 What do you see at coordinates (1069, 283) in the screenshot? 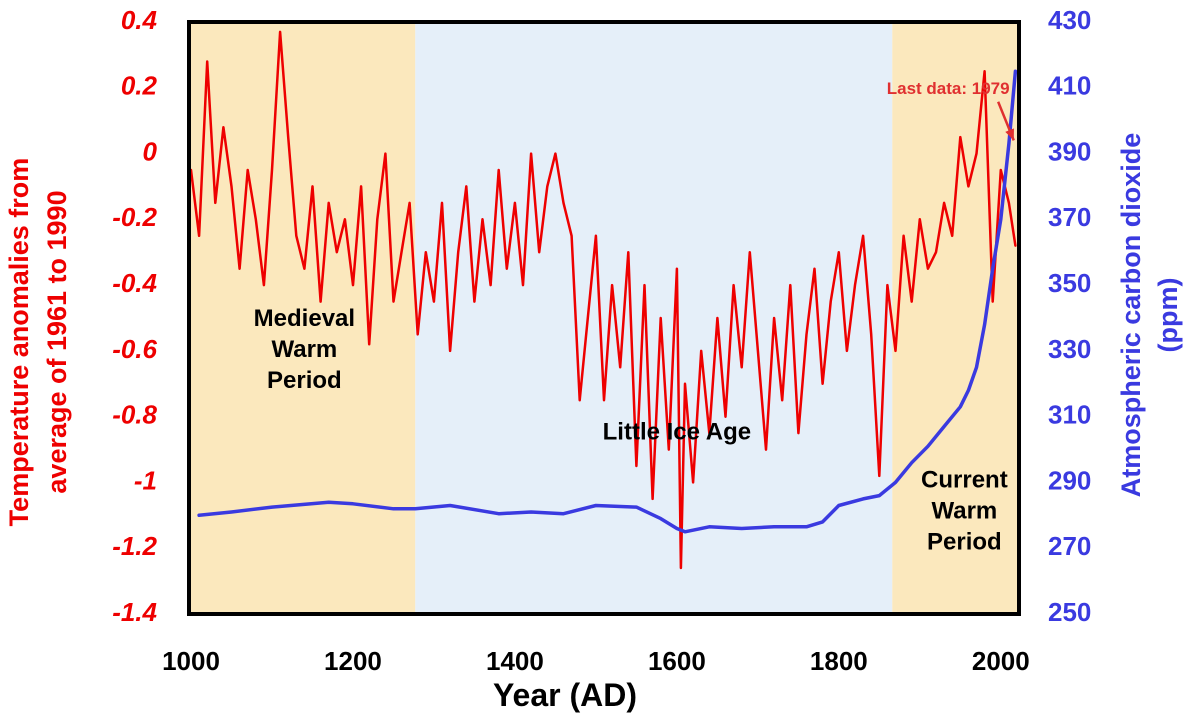
I see `right-tick-label: 350` at bounding box center [1069, 283].